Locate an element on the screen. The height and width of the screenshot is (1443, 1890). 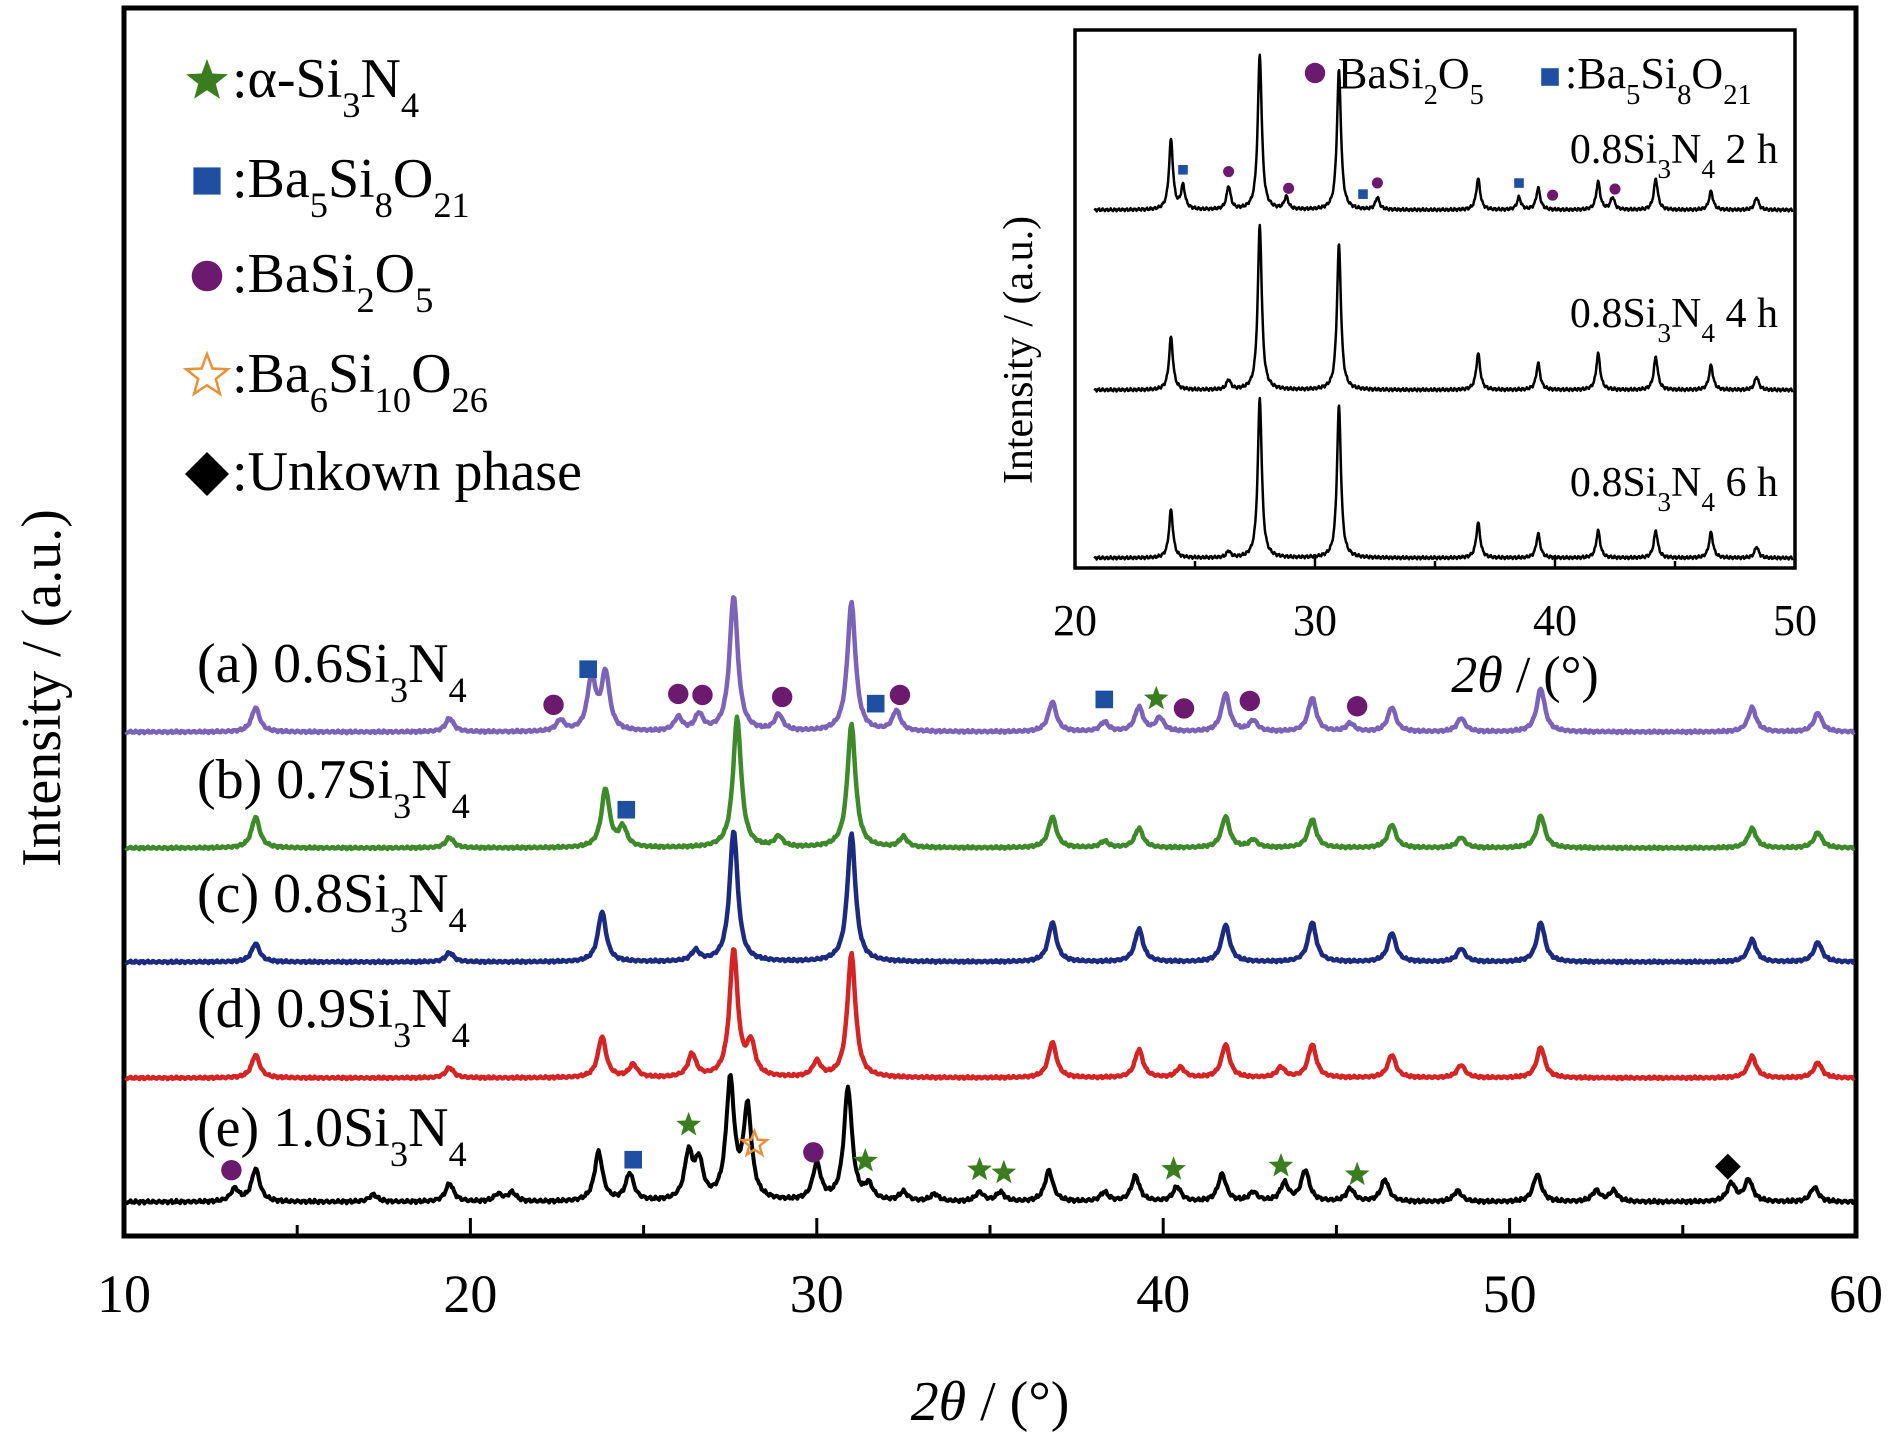
legend-label-unknown-phase: :Unkown phase is located at coordinates (407, 472).